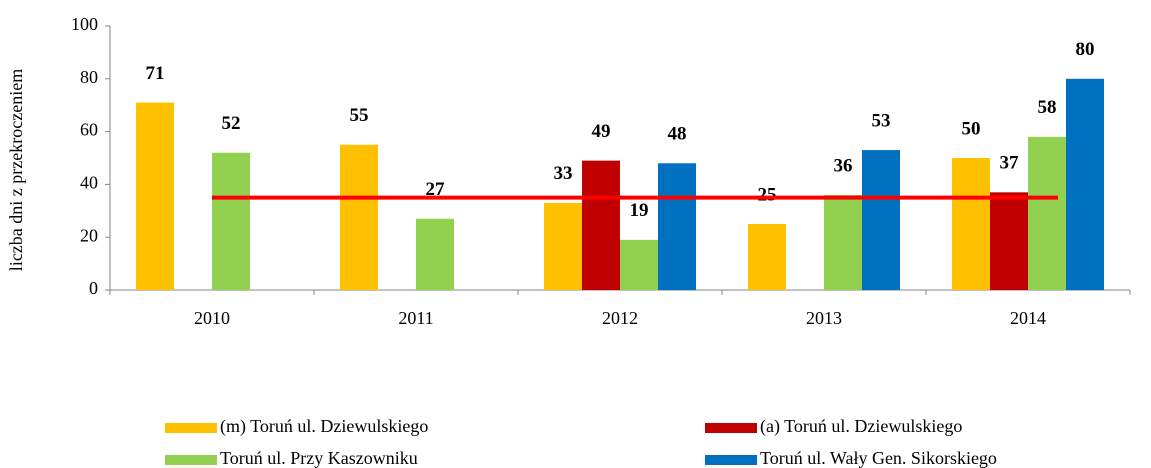 The width and height of the screenshot is (1151, 468). I want to click on value-label: 19, so click(639, 210).